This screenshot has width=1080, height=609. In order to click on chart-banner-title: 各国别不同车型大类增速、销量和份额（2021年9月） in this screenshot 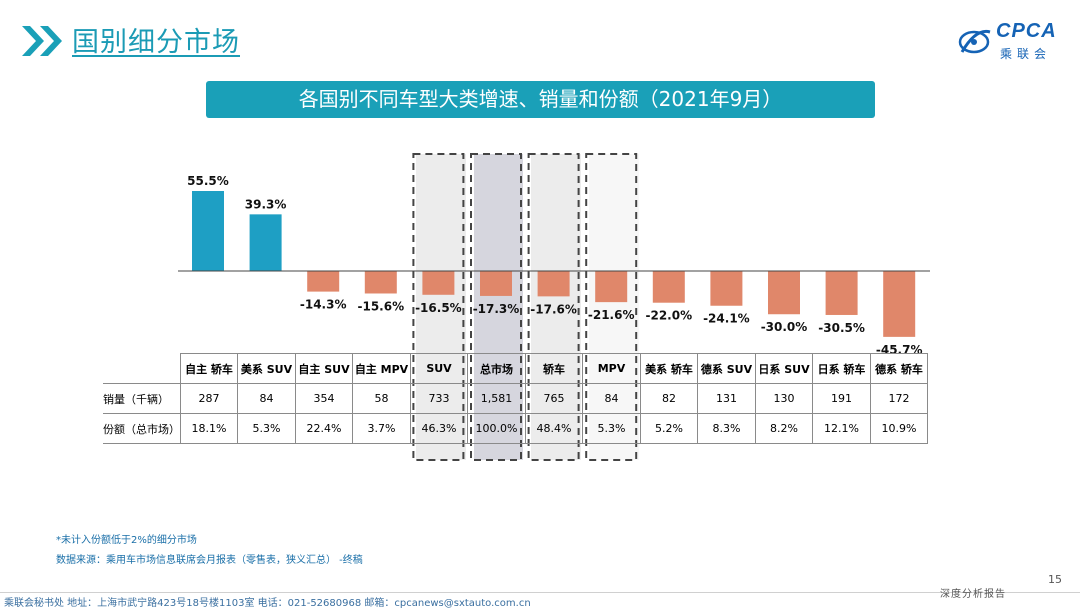, I will do `click(540, 99)`.